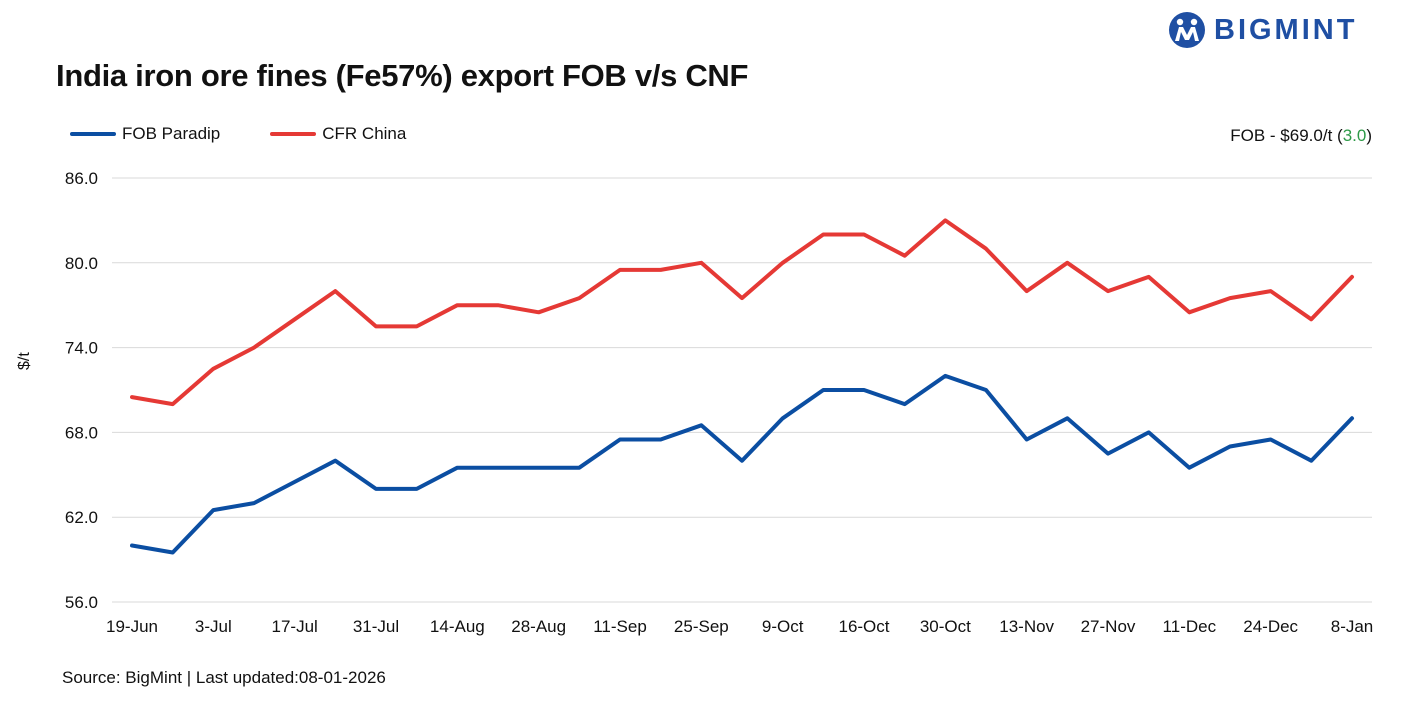 The width and height of the screenshot is (1424, 718). Describe the element at coordinates (81, 263) in the screenshot. I see `y-tick-label: 80.0` at that location.